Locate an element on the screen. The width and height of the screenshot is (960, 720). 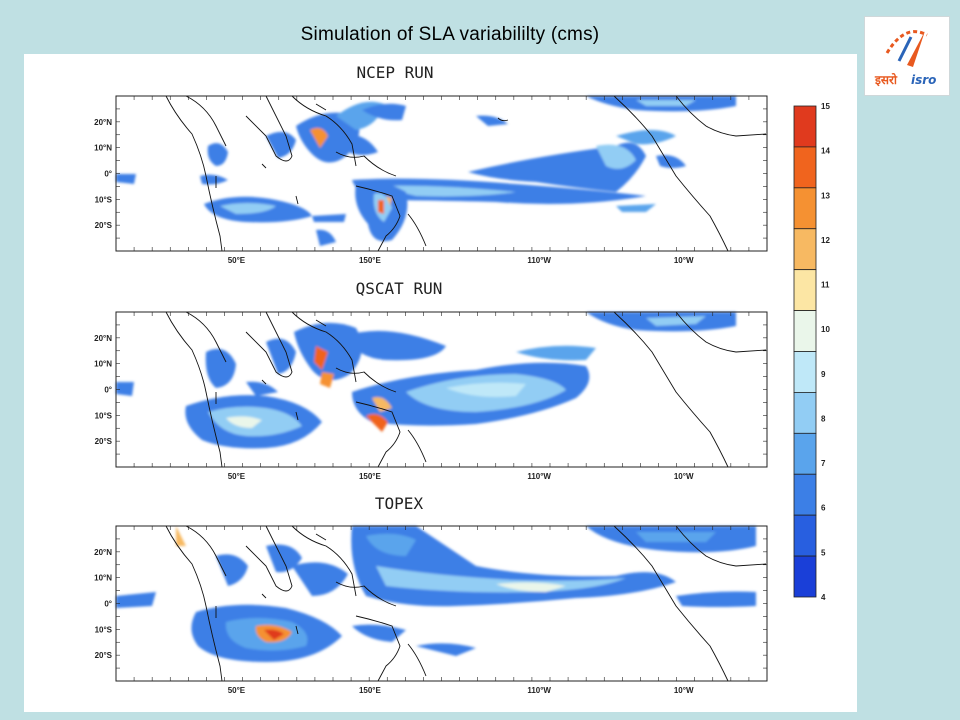
map-panel-qscat is located at coordinates (441, 389).